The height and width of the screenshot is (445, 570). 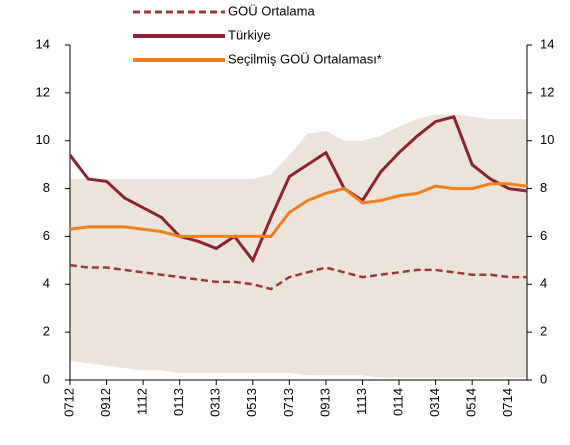 I want to click on x-tick-label: 0113, so click(x=178, y=402).